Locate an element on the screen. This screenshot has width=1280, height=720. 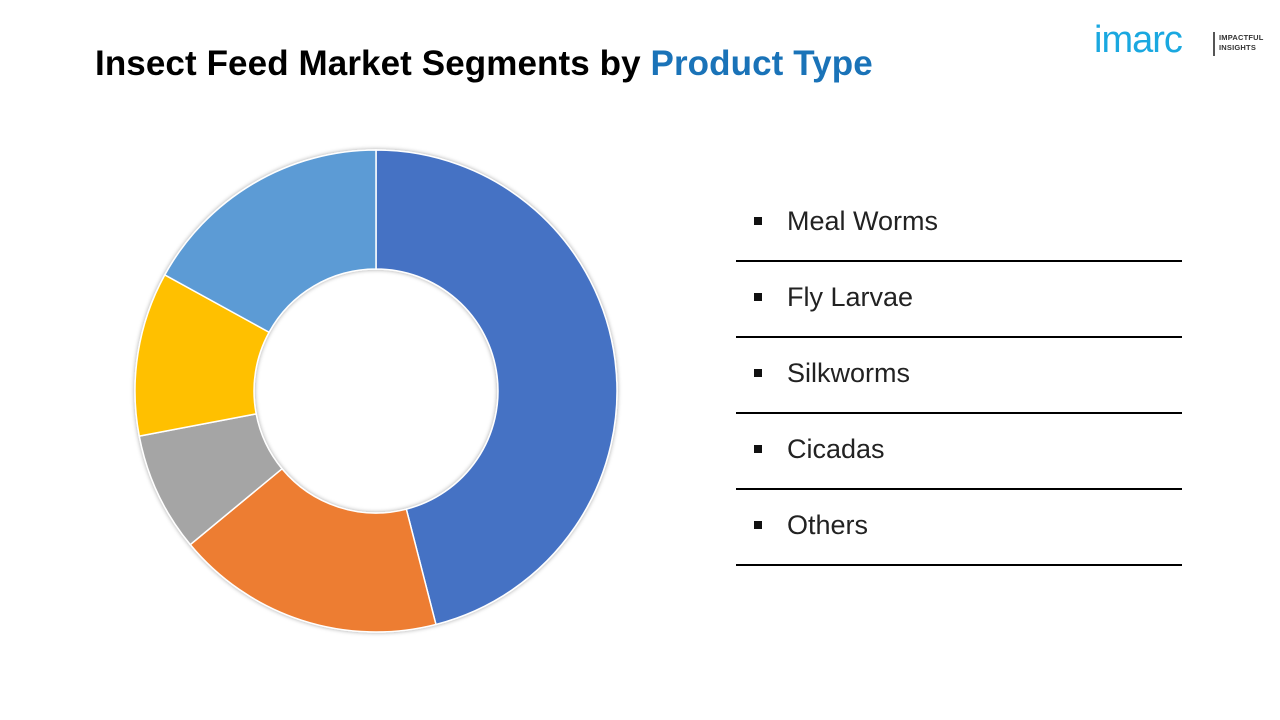
legend-item: Cicadas is located at coordinates (959, 452).